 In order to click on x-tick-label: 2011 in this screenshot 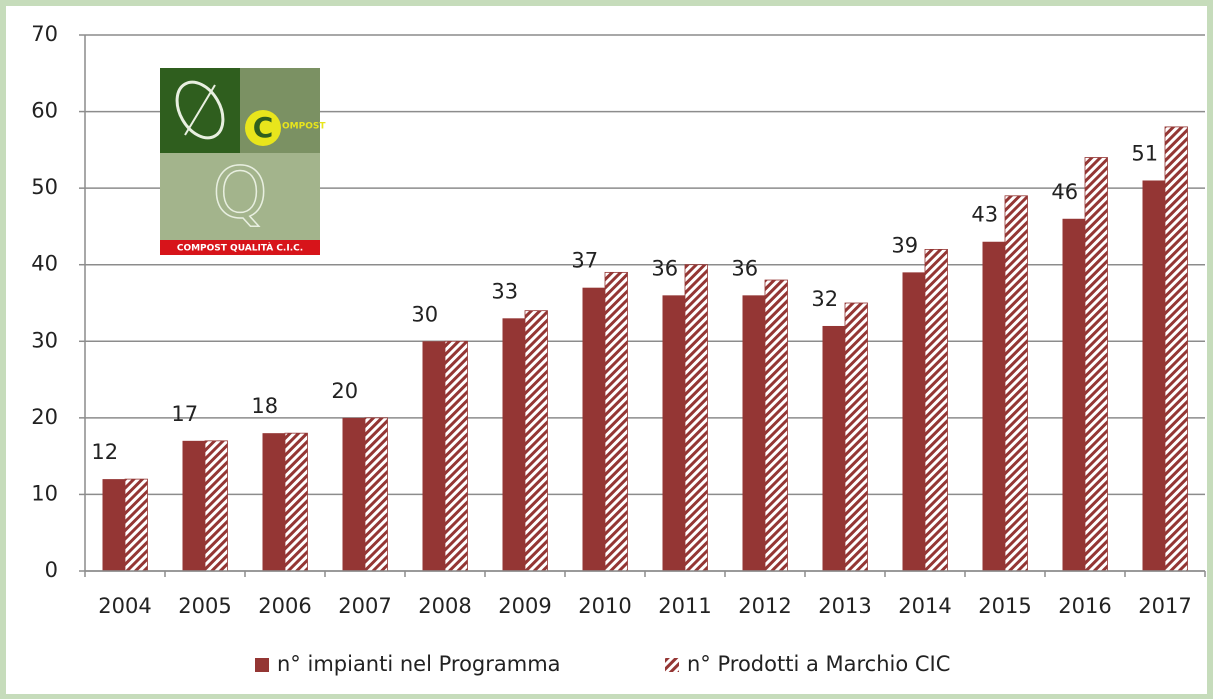, I will do `click(684, 606)`.